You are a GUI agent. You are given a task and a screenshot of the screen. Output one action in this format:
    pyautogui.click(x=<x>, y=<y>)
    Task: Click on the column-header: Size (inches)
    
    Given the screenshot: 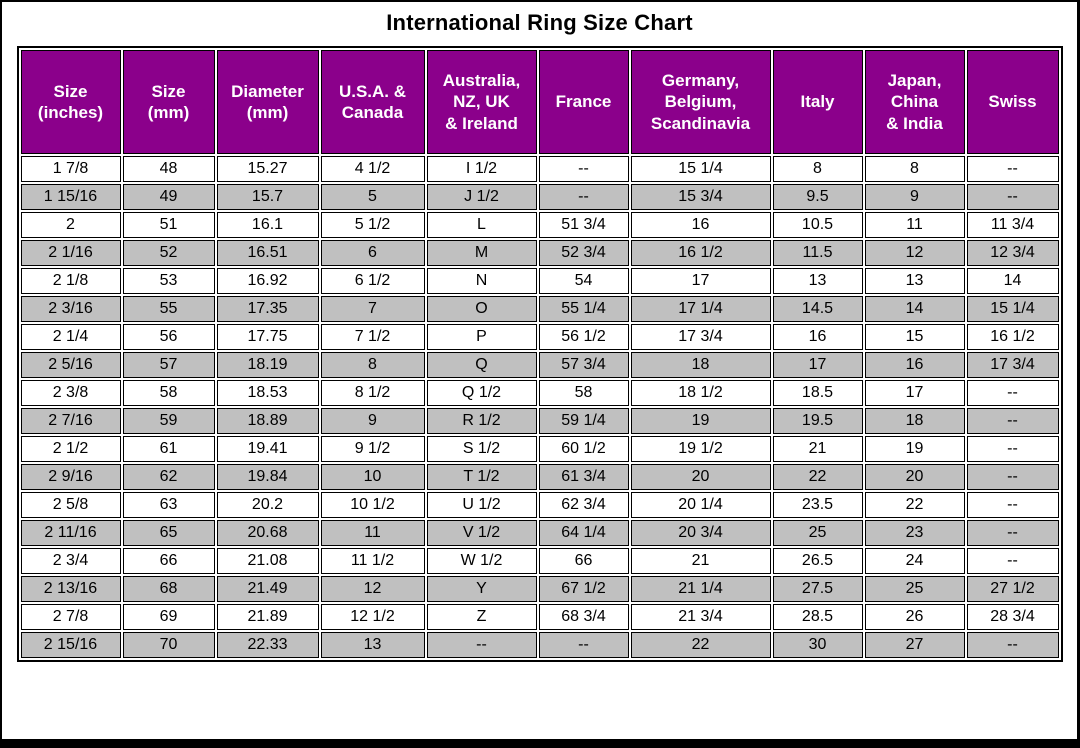 What is the action you would take?
    pyautogui.click(x=70, y=102)
    